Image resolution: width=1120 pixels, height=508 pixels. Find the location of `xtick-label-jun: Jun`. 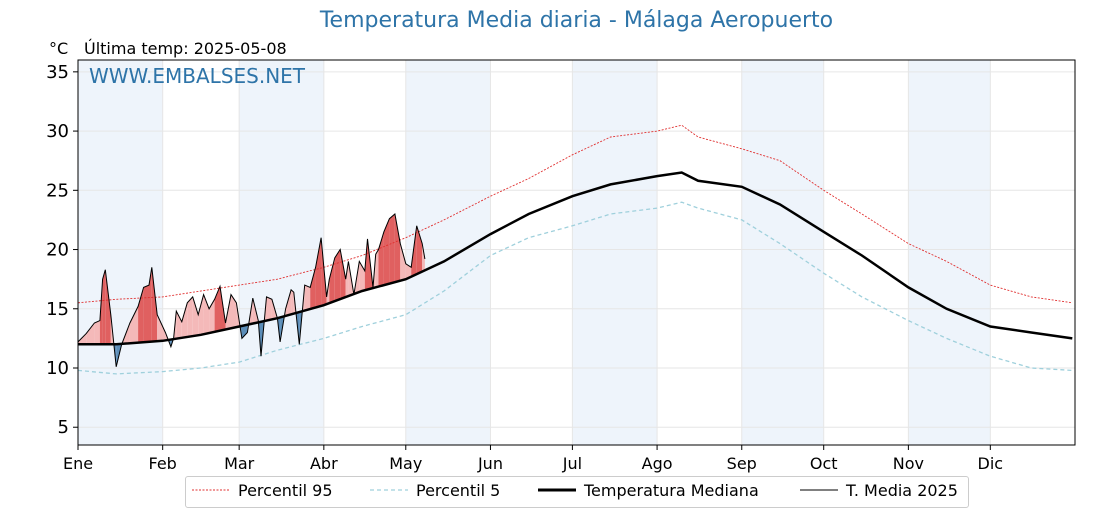

xtick-label-jun: Jun is located at coordinates (490, 463).